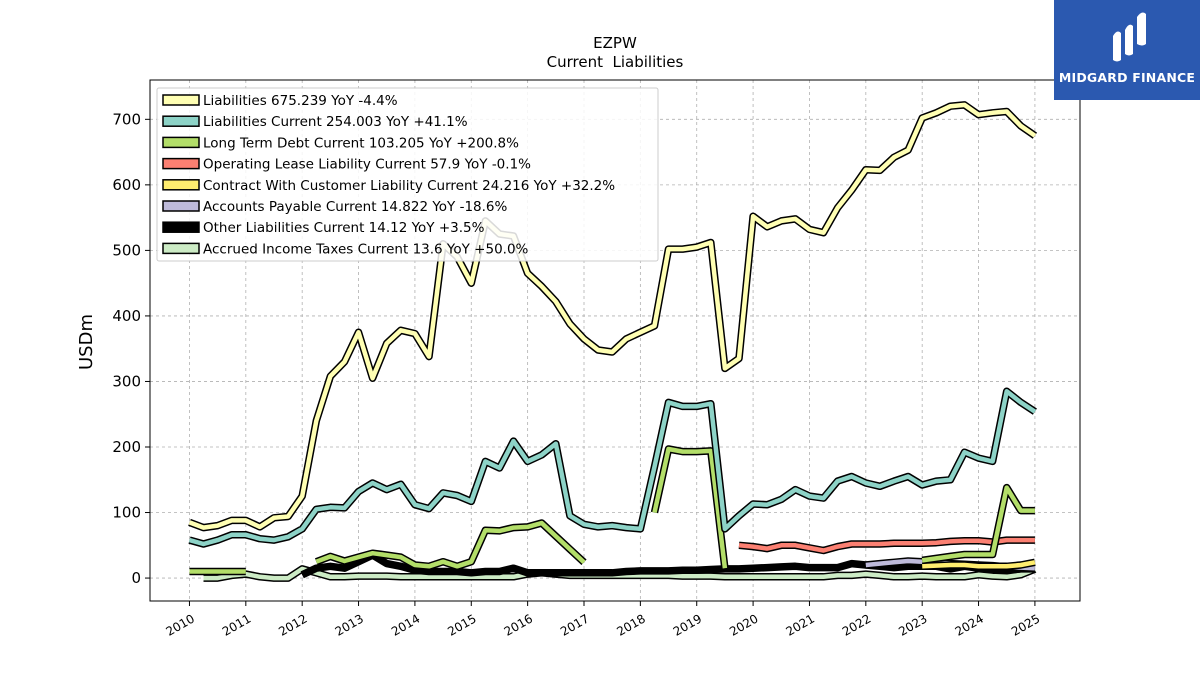  What do you see at coordinates (335, 122) in the screenshot?
I see `legend-entry: Liabilities Current 254.003 YoY +41.1%` at bounding box center [335, 122].